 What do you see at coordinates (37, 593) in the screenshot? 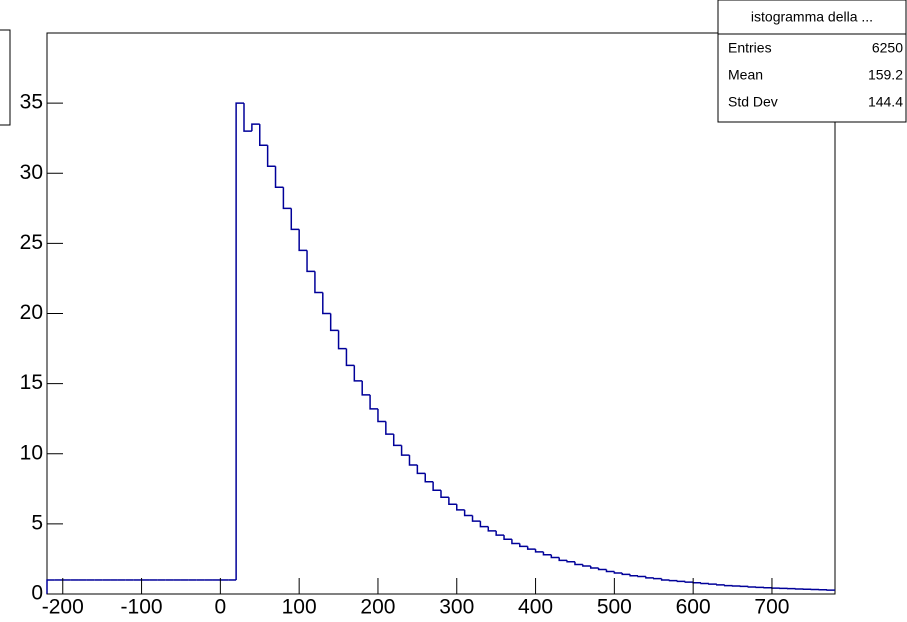
I see `y-tick-label: 0` at bounding box center [37, 593].